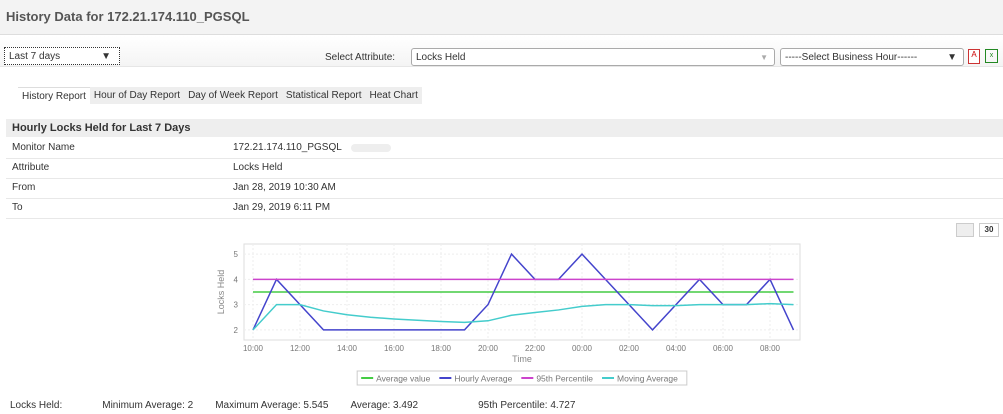 The width and height of the screenshot is (1003, 414). Describe the element at coordinates (522, 359) in the screenshot. I see `x-axis-label: Time` at that location.